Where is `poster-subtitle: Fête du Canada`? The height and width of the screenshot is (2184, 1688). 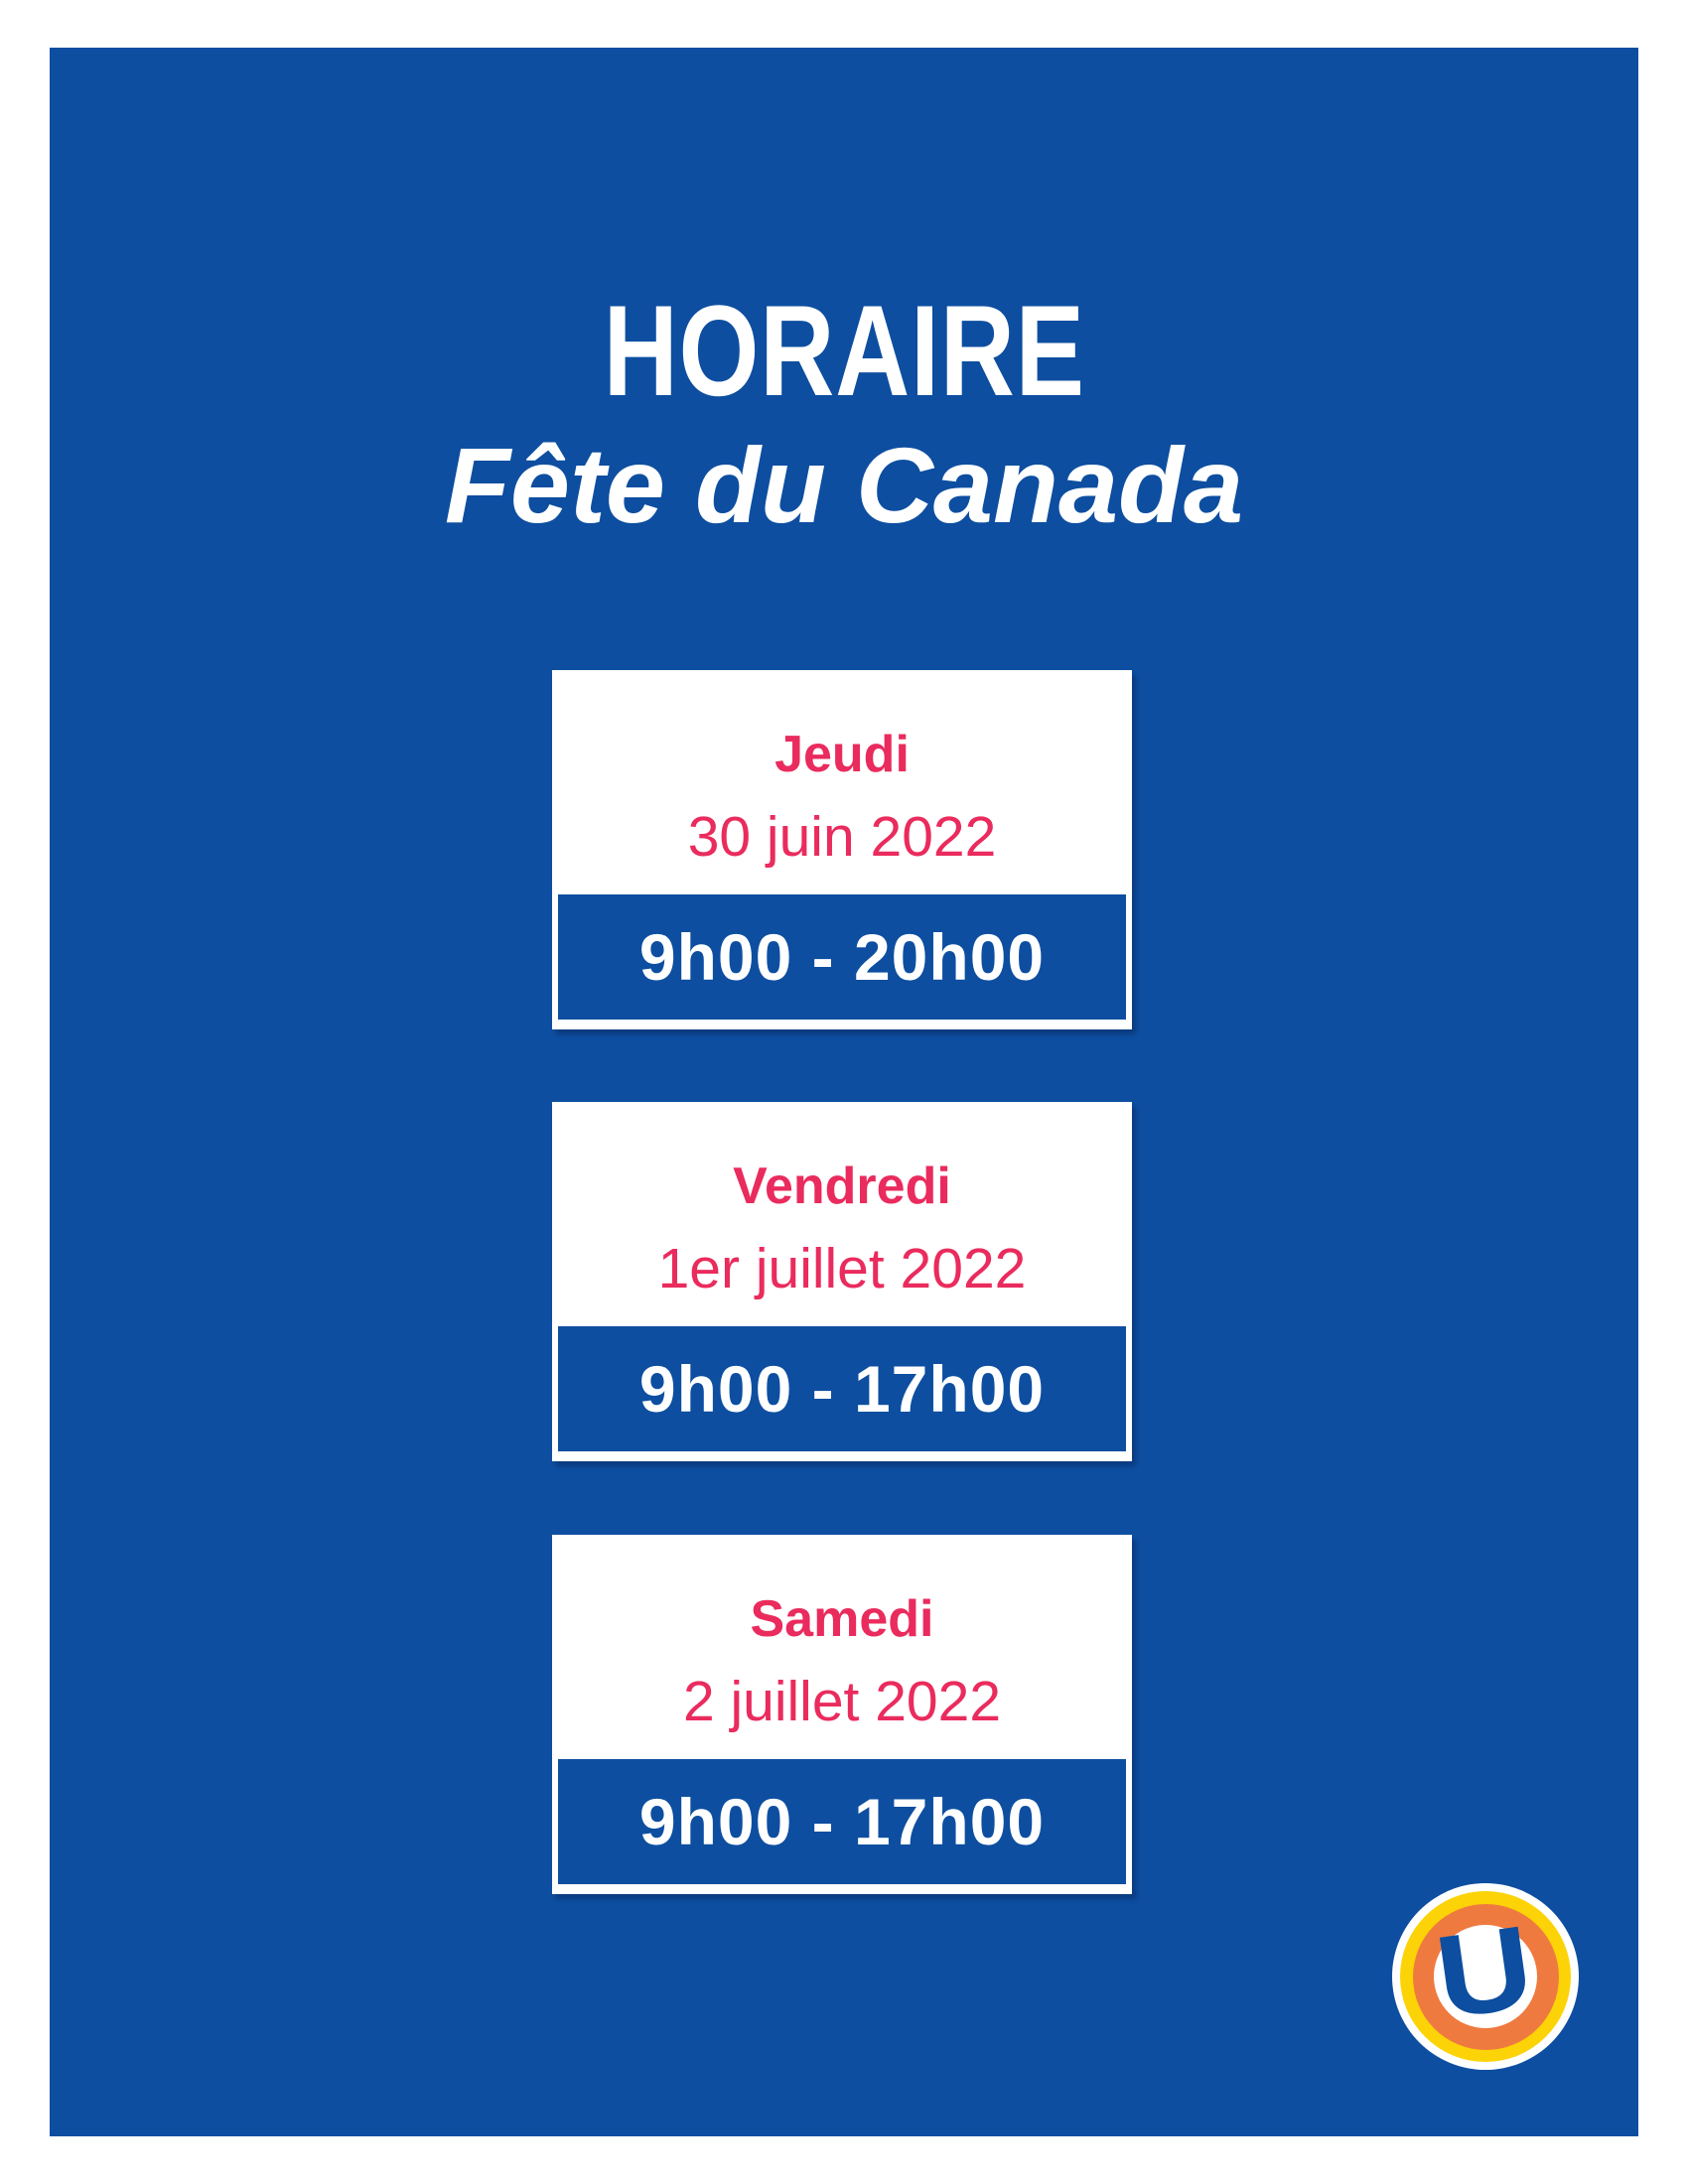
poster-subtitle: Fête du Canada is located at coordinates (844, 485).